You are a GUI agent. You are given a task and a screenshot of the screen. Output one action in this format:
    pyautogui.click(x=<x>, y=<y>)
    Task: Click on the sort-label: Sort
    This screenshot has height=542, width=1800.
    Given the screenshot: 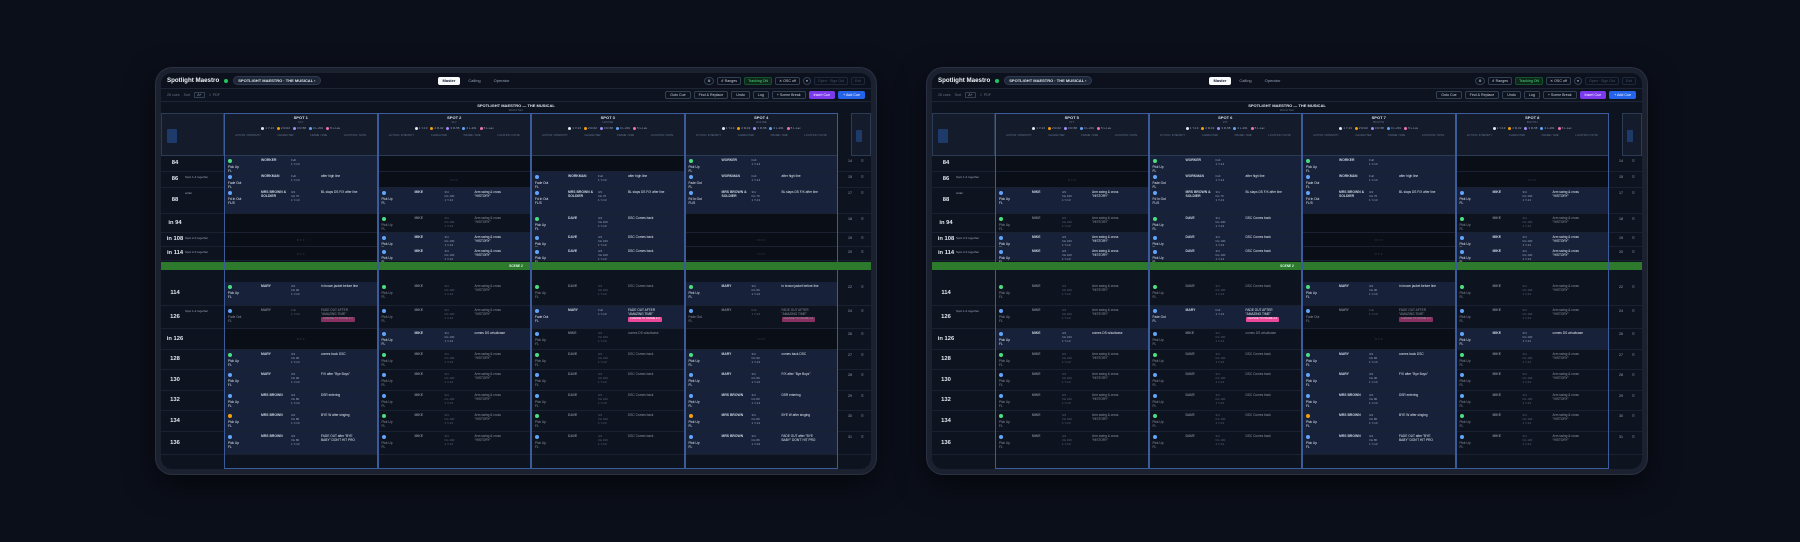 What is the action you would take?
    pyautogui.click(x=958, y=95)
    